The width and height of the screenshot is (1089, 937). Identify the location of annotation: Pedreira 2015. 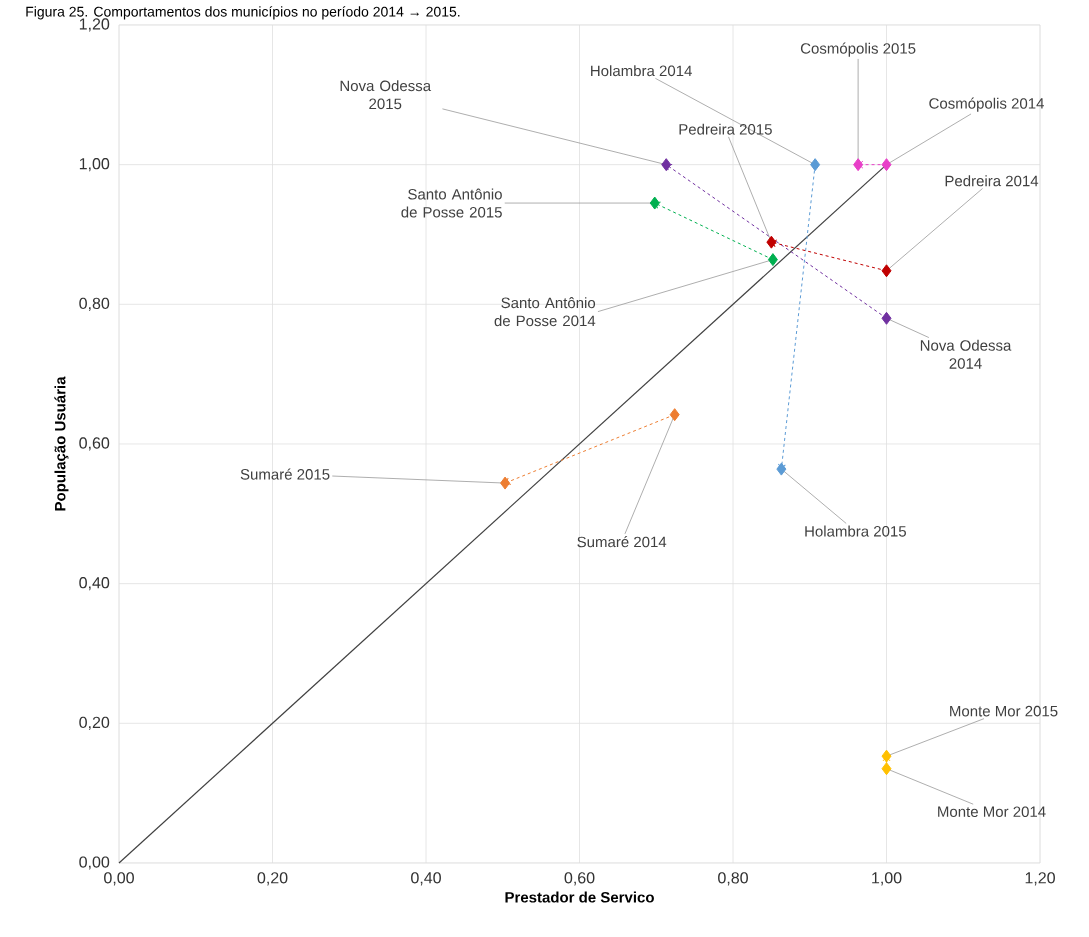
(725, 129).